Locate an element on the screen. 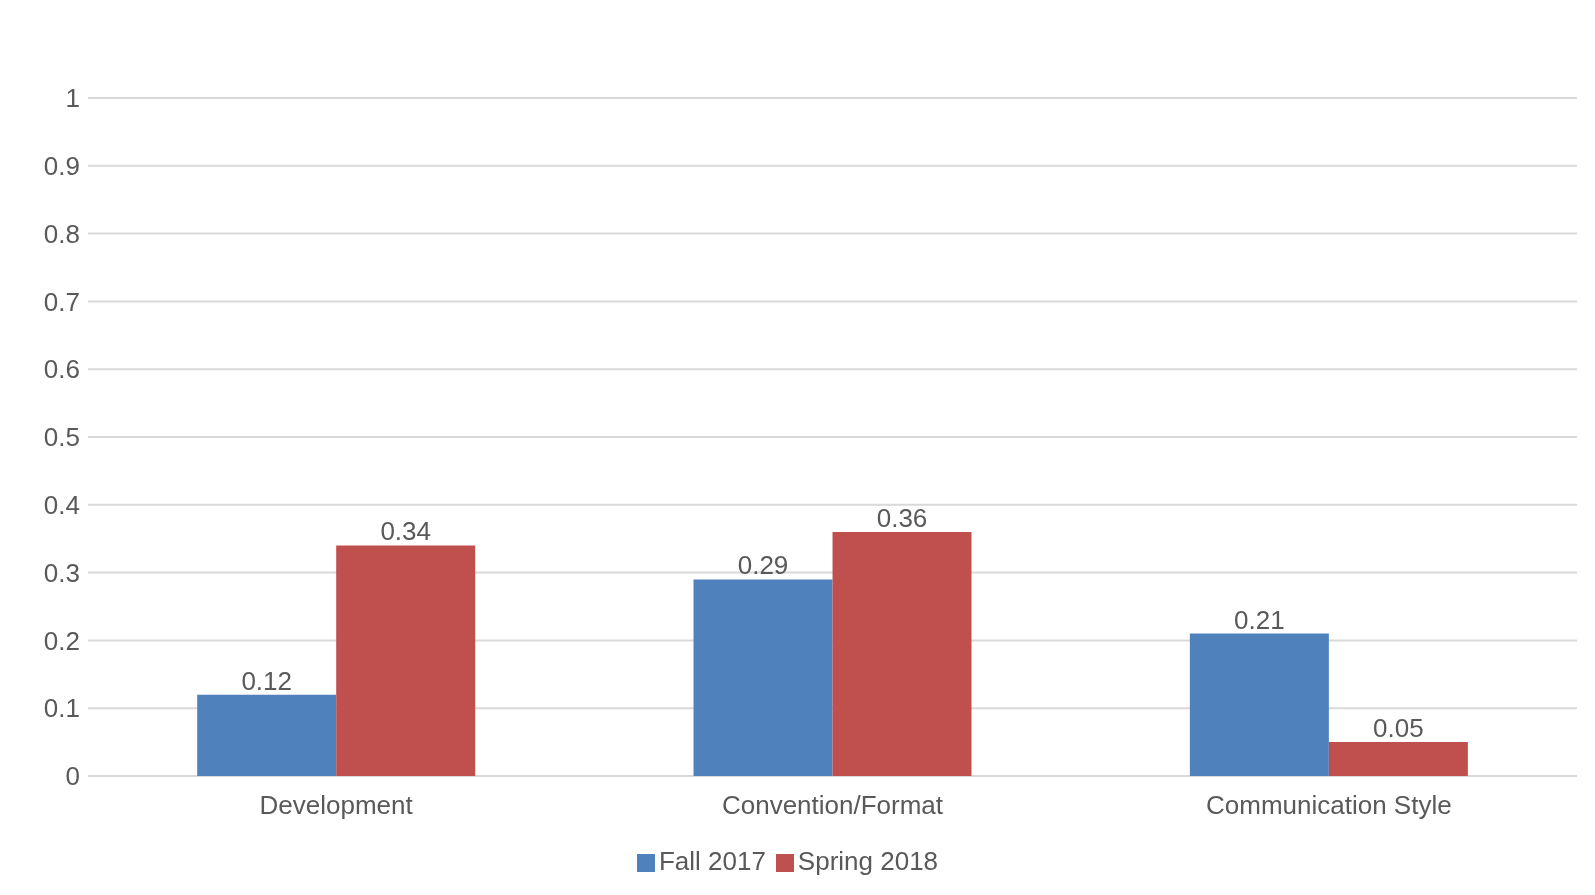 This screenshot has width=1595, height=895. x-tick-label: Development is located at coordinates (336, 805).